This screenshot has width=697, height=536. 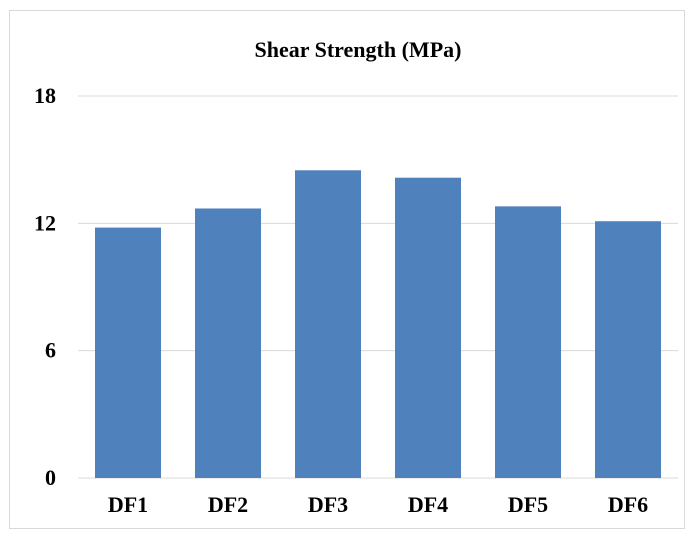 I want to click on x-tick-label: DF4, so click(x=428, y=504).